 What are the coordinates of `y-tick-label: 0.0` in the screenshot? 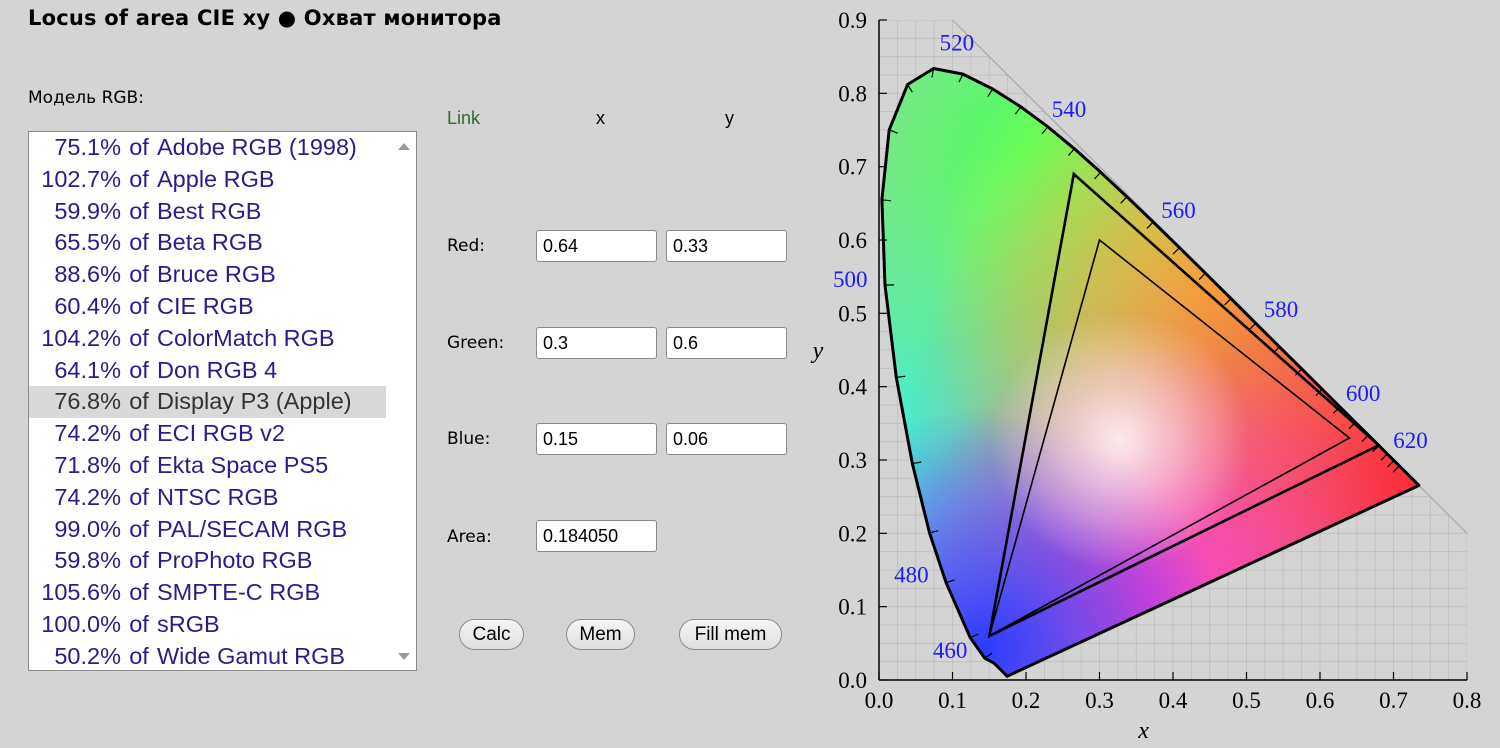 It's located at (852, 680).